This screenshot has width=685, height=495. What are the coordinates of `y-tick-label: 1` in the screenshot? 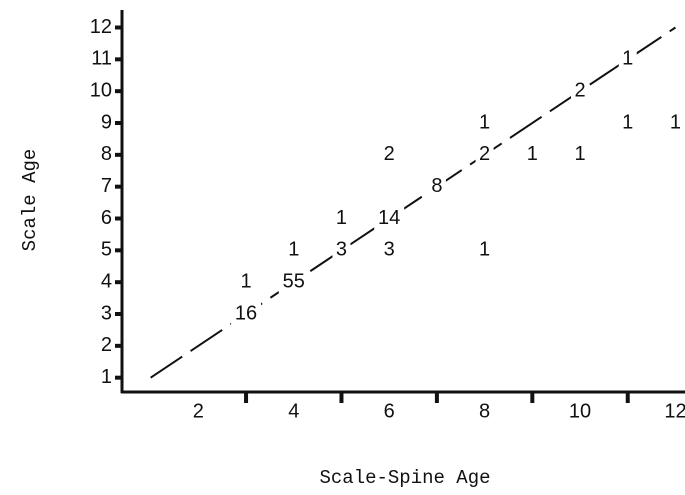 It's located at (106, 377).